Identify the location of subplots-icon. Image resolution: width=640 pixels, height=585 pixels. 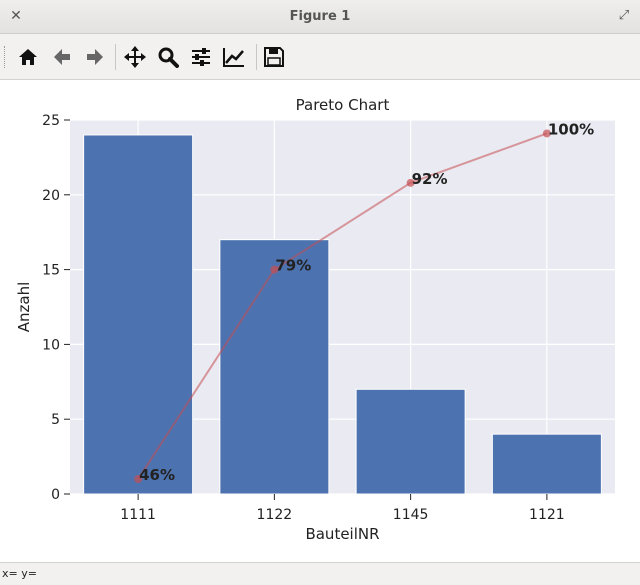
(201, 57).